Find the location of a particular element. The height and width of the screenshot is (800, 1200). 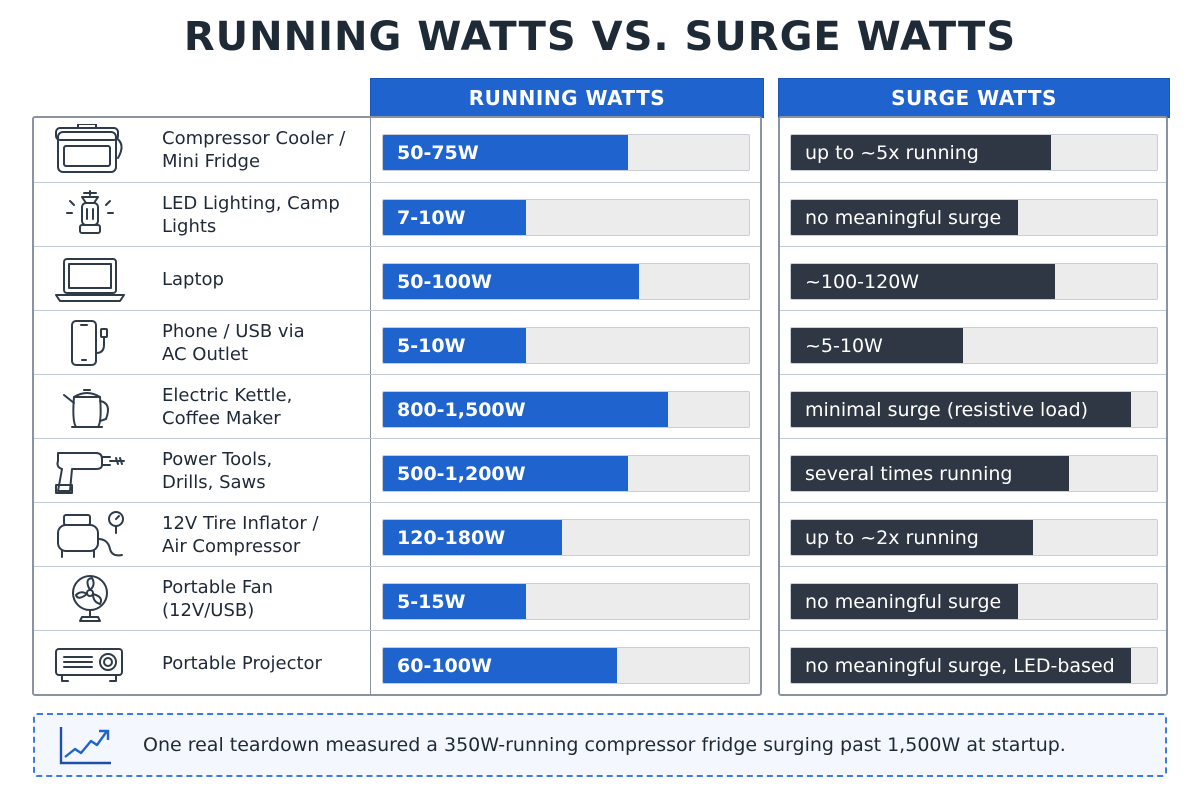

trend-up-chart-icon is located at coordinates (85, 746).